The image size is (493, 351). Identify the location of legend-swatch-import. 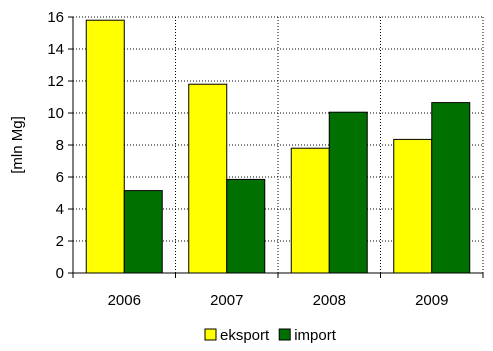
(284, 334).